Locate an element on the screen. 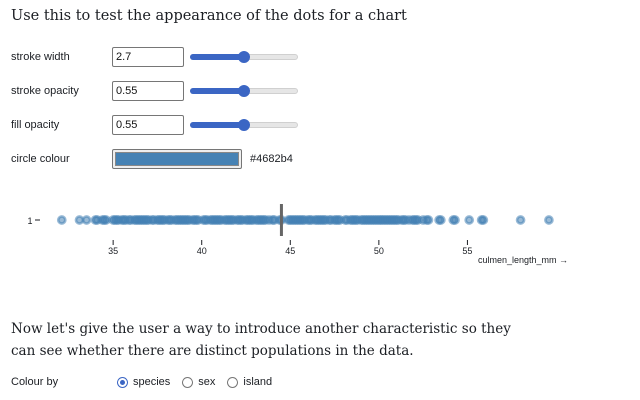 The image size is (640, 400). colour-by-label: Colour by is located at coordinates (35, 382).